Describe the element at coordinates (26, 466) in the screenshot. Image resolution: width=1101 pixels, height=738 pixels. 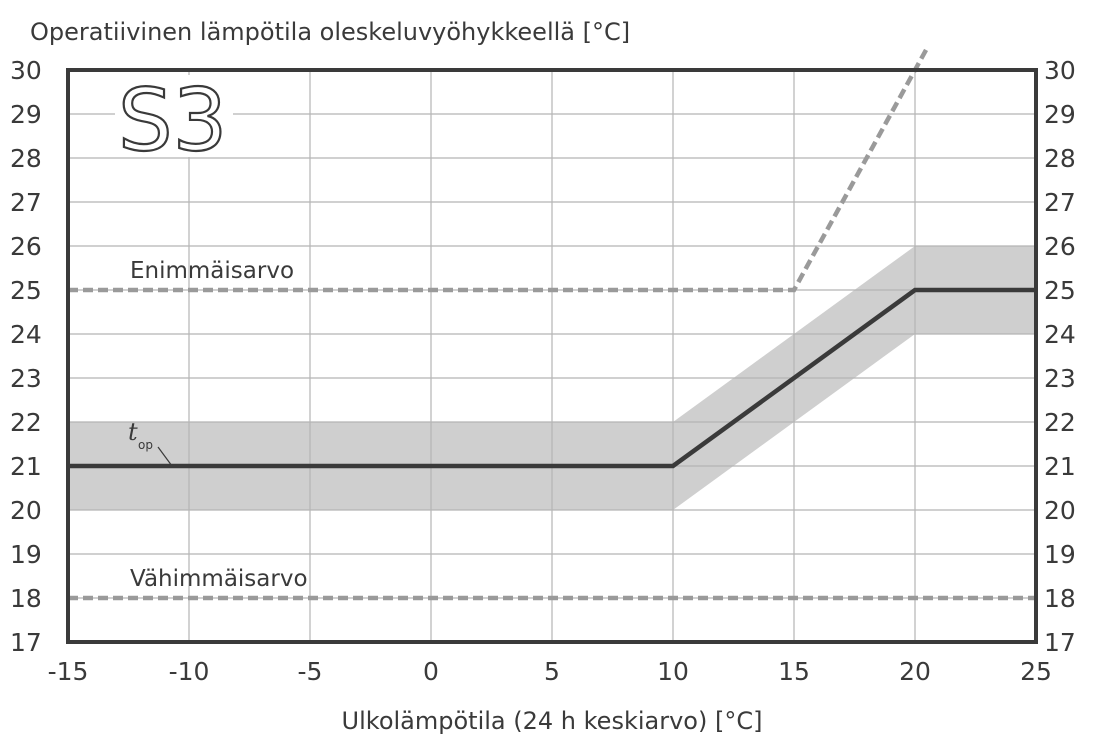
I see `y-tick-label-left: 21` at that location.